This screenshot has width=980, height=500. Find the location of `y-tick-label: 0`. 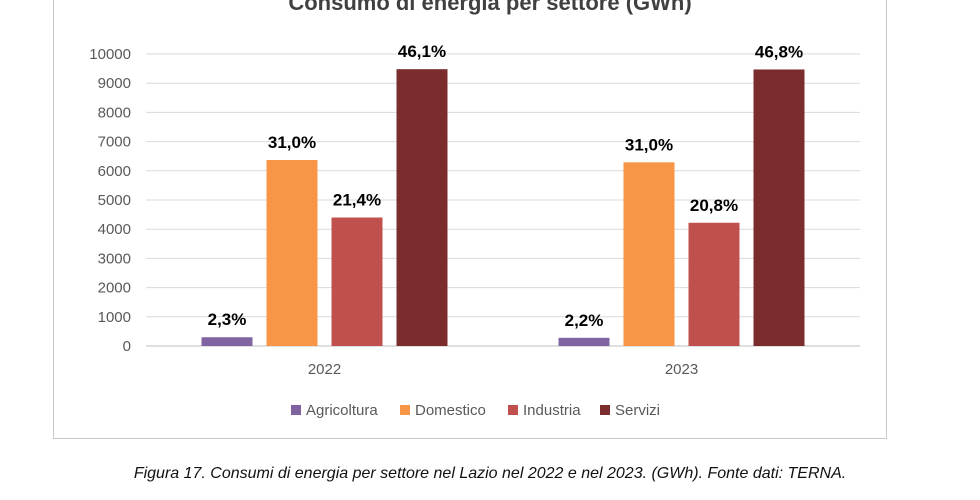

y-tick-label: 0 is located at coordinates (127, 346).